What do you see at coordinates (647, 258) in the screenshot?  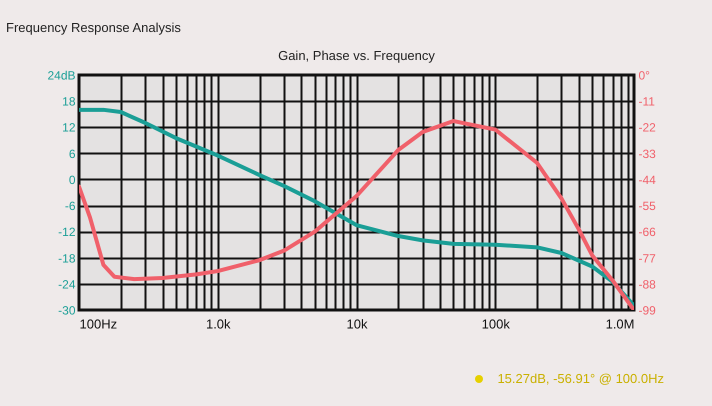 I see `y2-tick-label: -77` at bounding box center [647, 258].